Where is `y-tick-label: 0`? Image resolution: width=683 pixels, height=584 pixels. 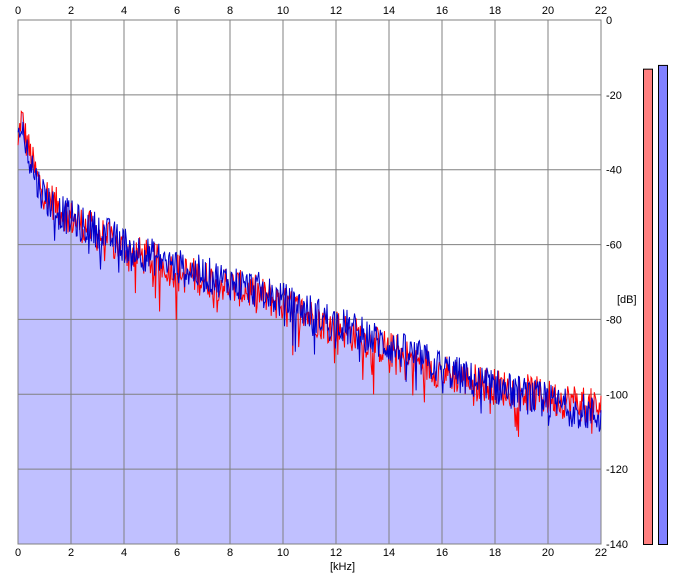
y-tick-label: 0 is located at coordinates (609, 21).